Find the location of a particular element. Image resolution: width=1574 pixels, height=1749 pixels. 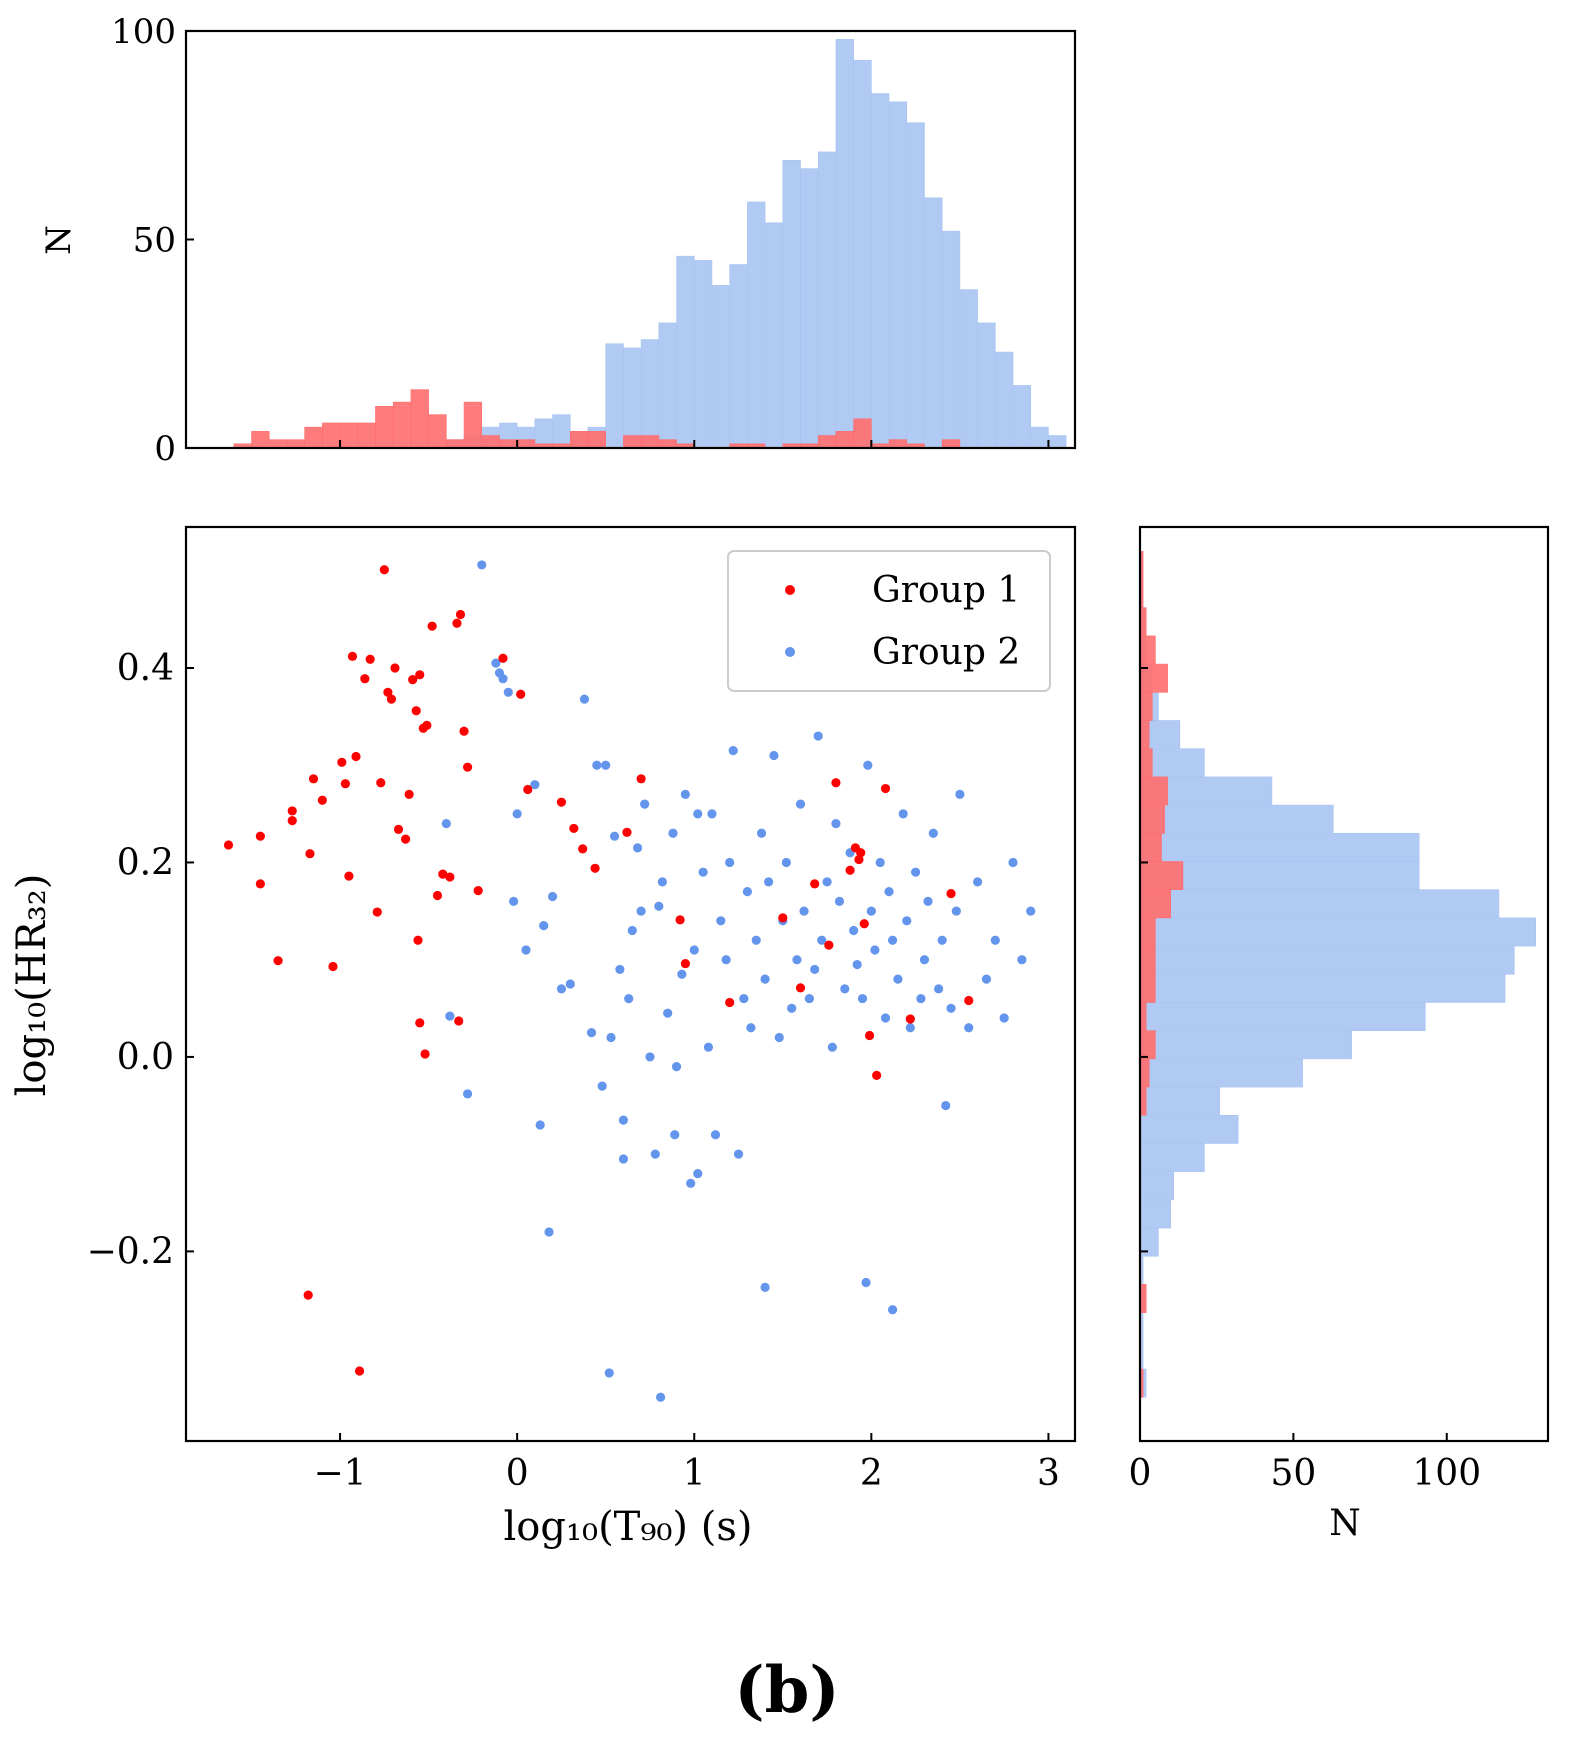

scatter-xtick-label: 2 is located at coordinates (871, 1473).